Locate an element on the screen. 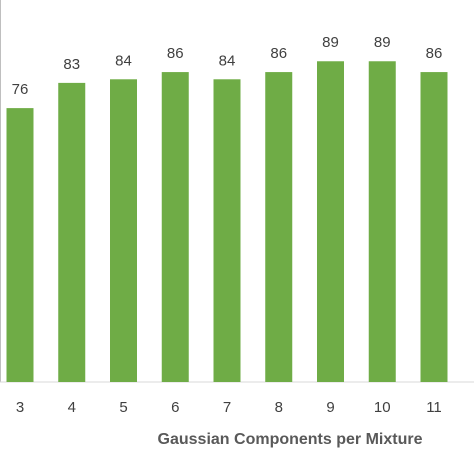 Image resolution: width=474 pixels, height=474 pixels. x-tick-label: 7 is located at coordinates (227, 407).